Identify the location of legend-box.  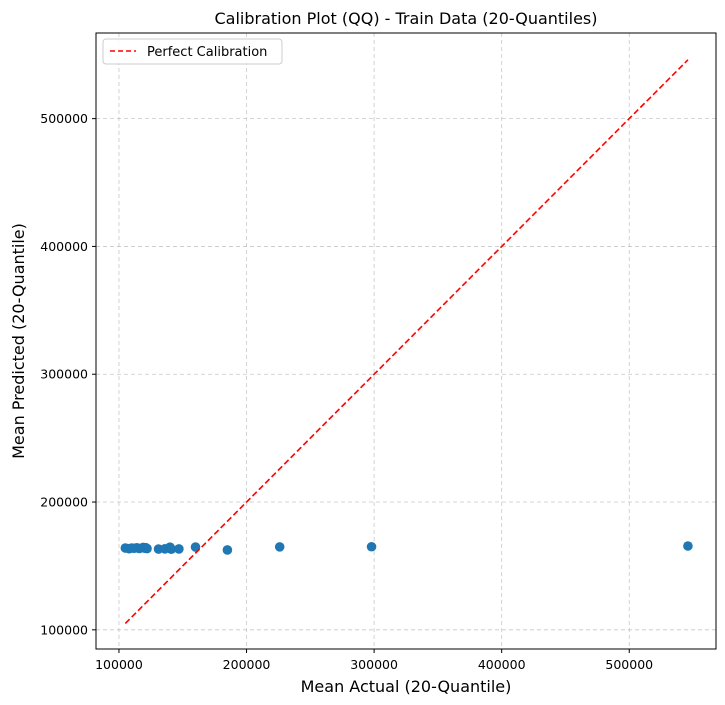
(192, 51).